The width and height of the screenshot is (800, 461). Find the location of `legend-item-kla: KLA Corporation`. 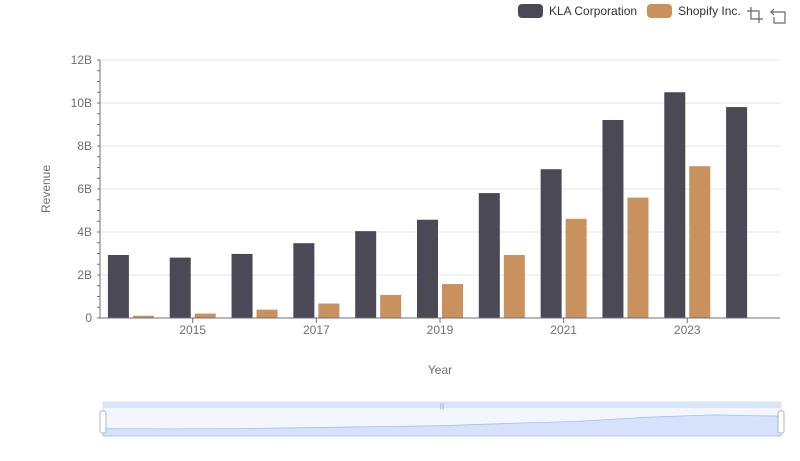

legend-item-kla: KLA Corporation is located at coordinates (577, 11).